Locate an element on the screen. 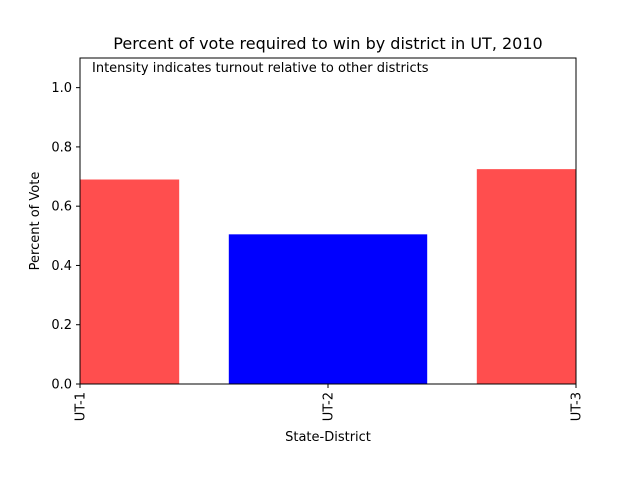  y-axis: 0.0 0.2 0.4 0.6 0.8 1.0 is located at coordinates (65, 237).